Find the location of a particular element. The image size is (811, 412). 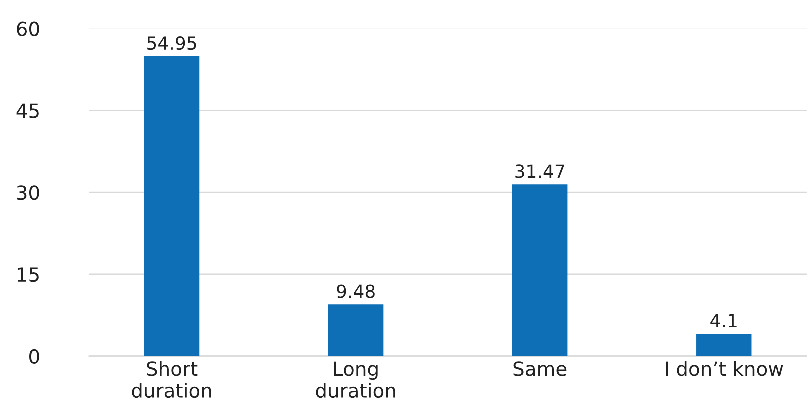

x-tick-label: Short duration is located at coordinates (172, 379).